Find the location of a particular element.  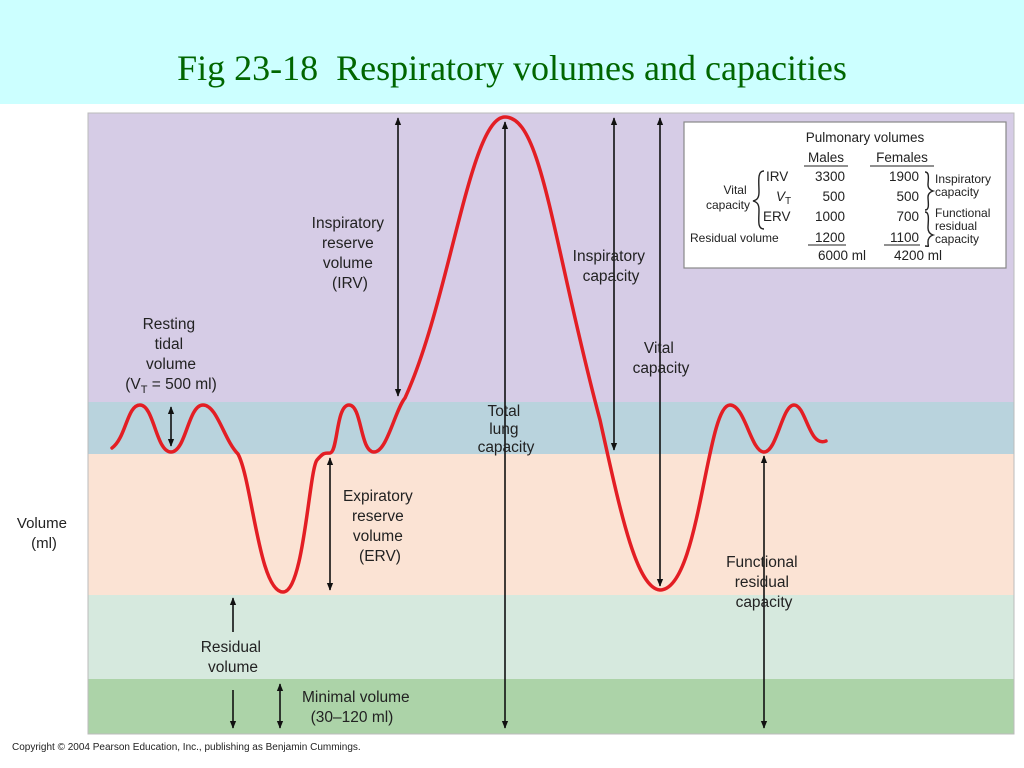

label-line: Total is located at coordinates (503, 411).